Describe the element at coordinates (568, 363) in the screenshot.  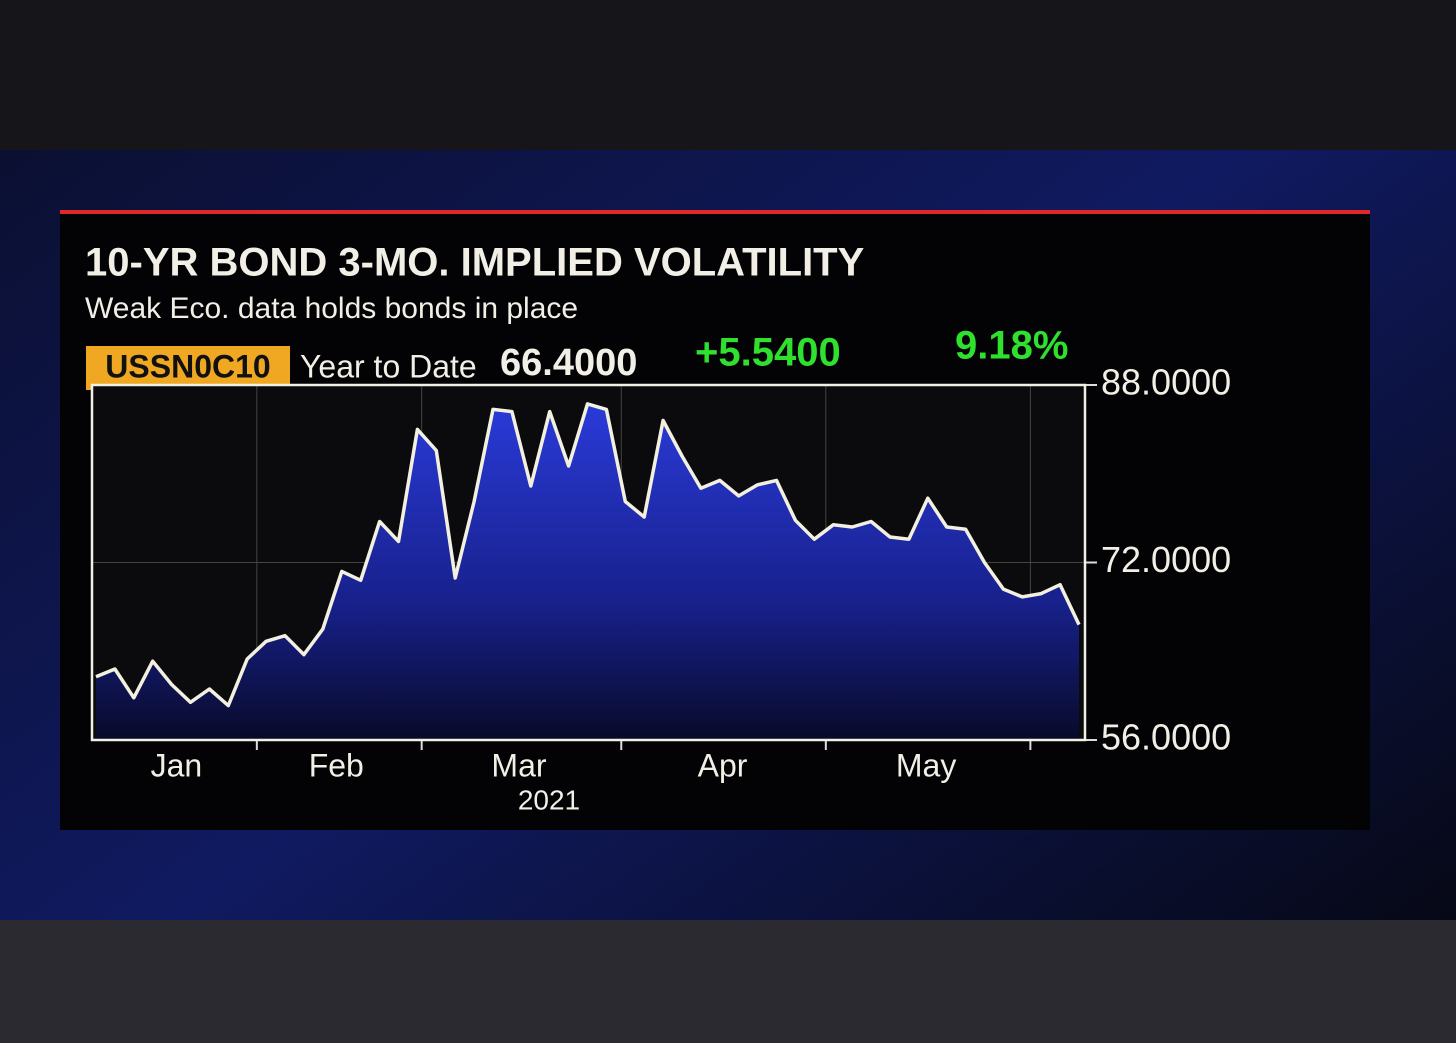
I see `last-value: 66.4000` at that location.